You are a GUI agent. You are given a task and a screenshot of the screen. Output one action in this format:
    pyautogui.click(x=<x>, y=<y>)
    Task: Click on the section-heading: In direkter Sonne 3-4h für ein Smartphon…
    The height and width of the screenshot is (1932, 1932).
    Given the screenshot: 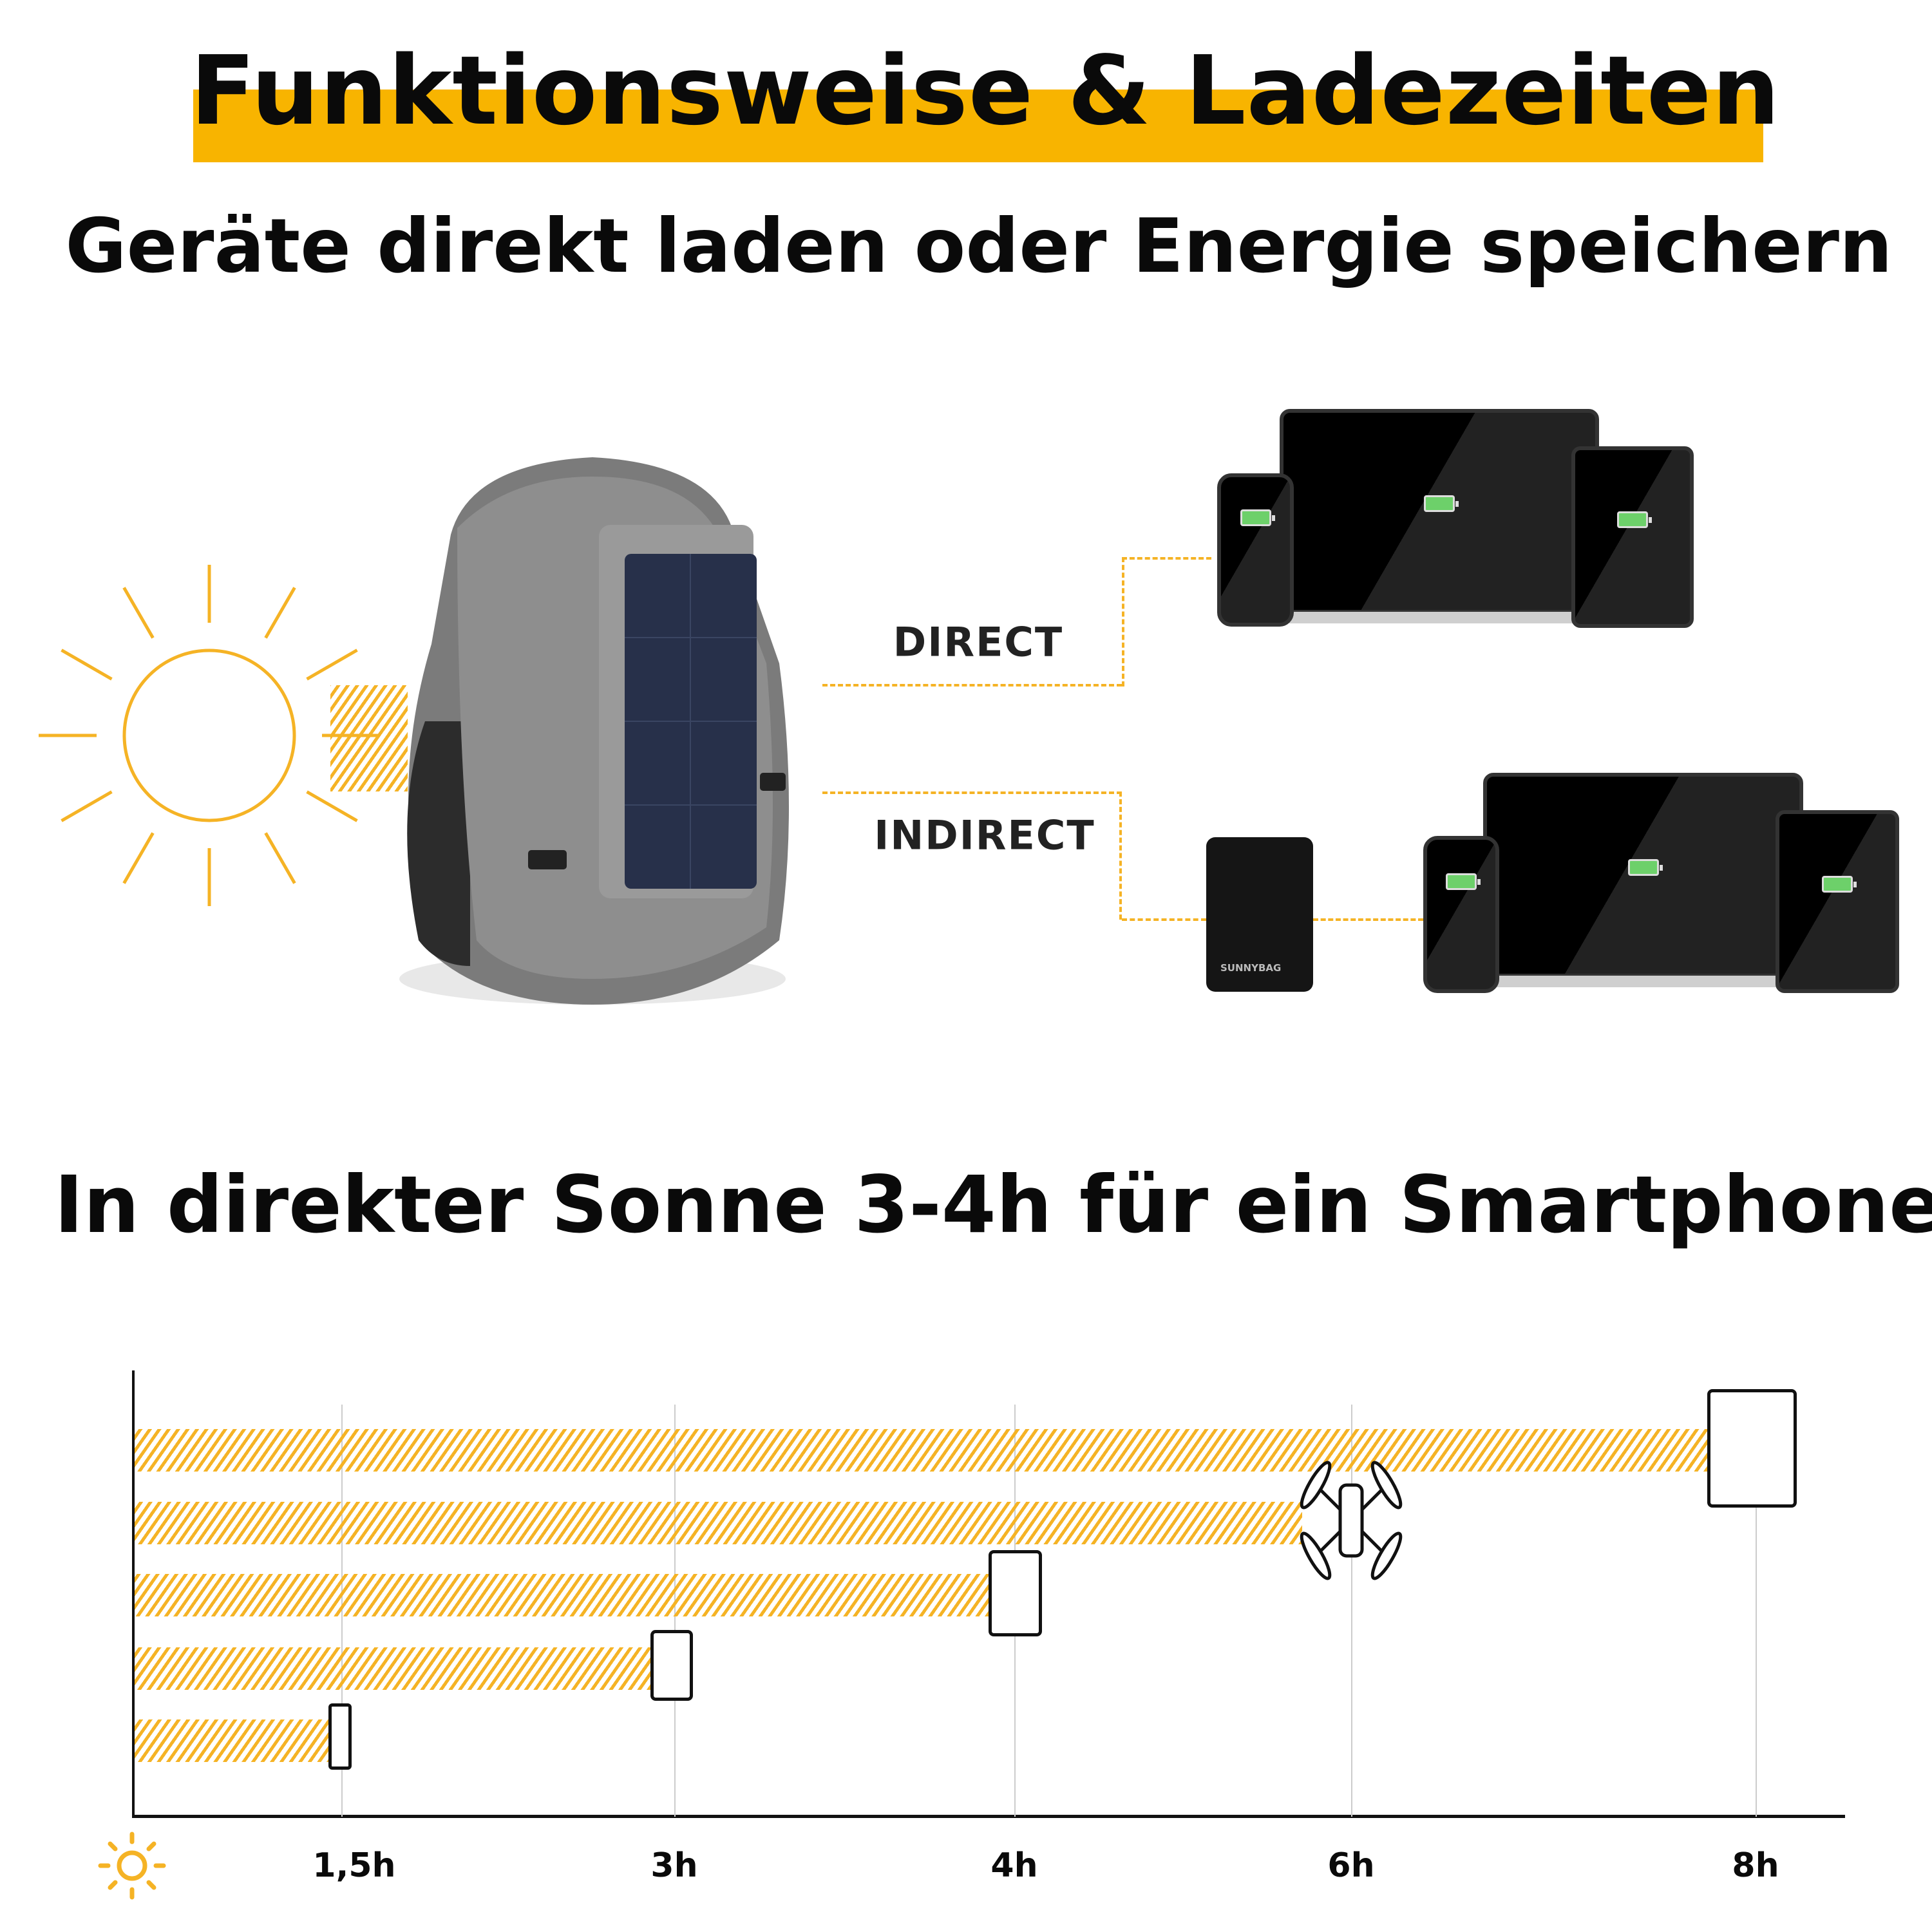 What is the action you would take?
    pyautogui.click(x=993, y=1205)
    